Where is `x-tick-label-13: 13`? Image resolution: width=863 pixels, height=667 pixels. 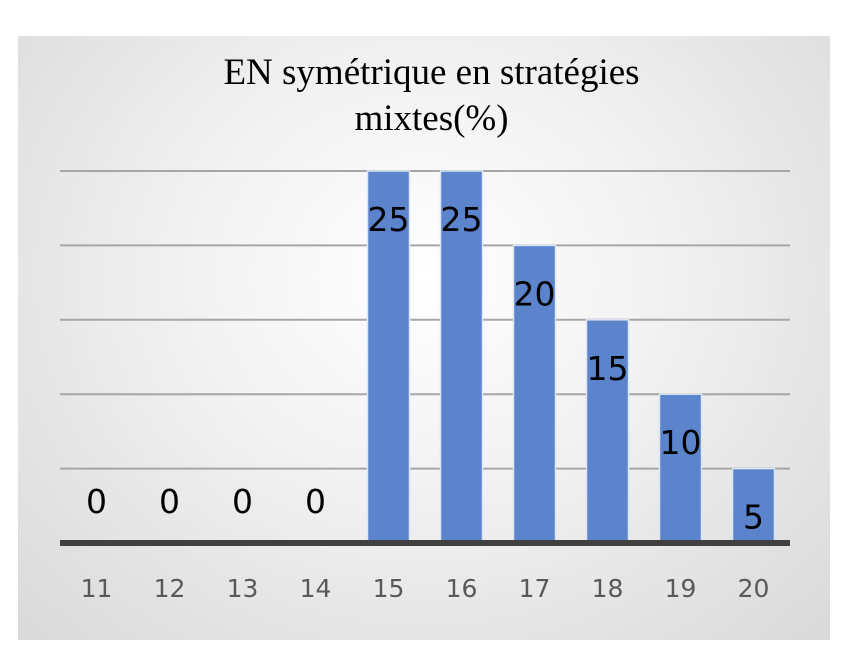 x-tick-label-13: 13 is located at coordinates (243, 588).